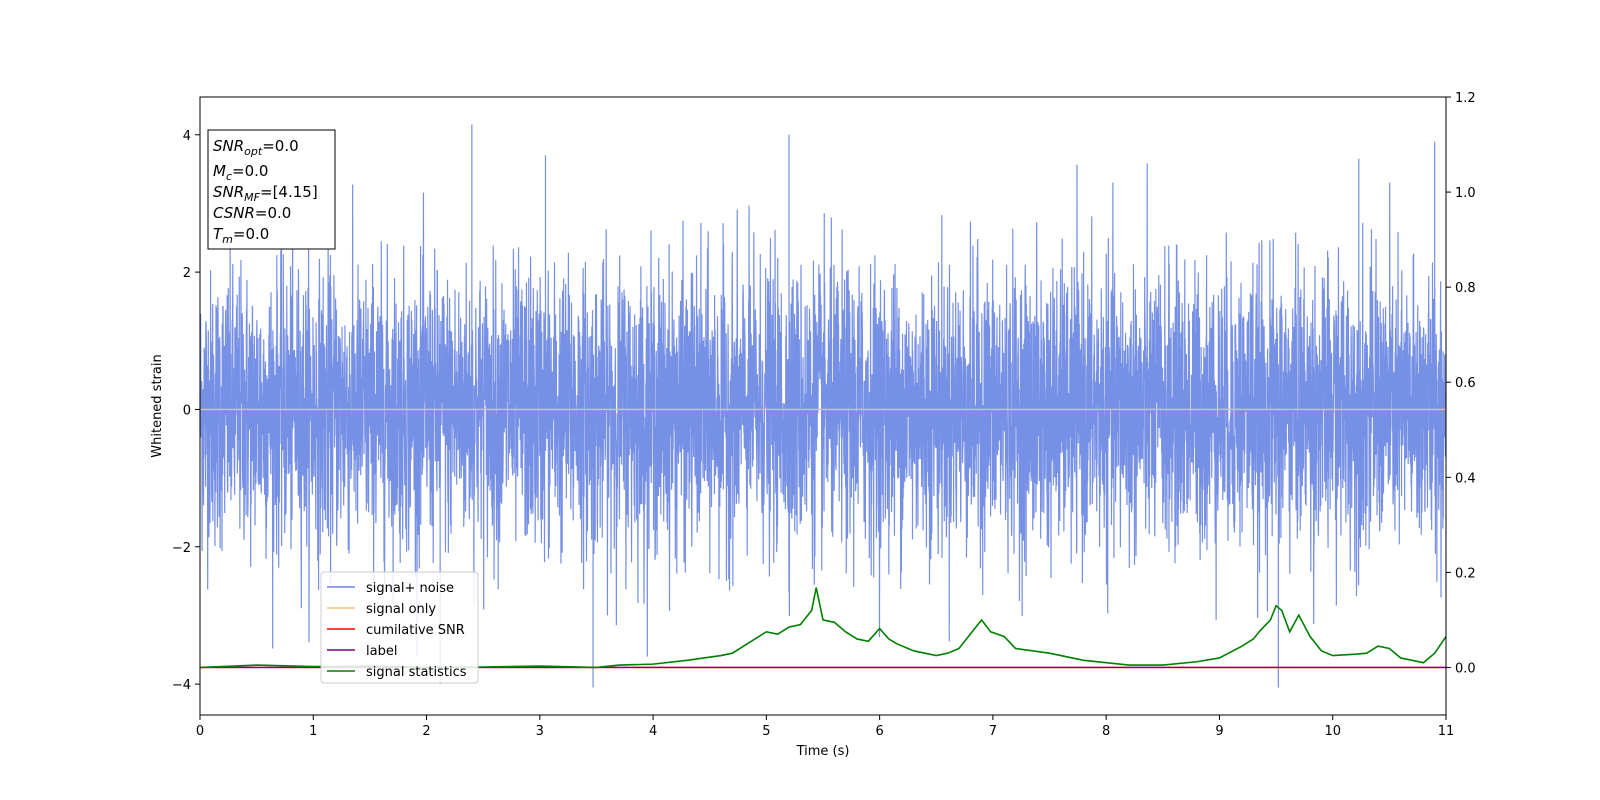 The width and height of the screenshot is (1600, 800). I want to click on y-axis-left: 4 2 0 −2 −4, so click(186, 411).